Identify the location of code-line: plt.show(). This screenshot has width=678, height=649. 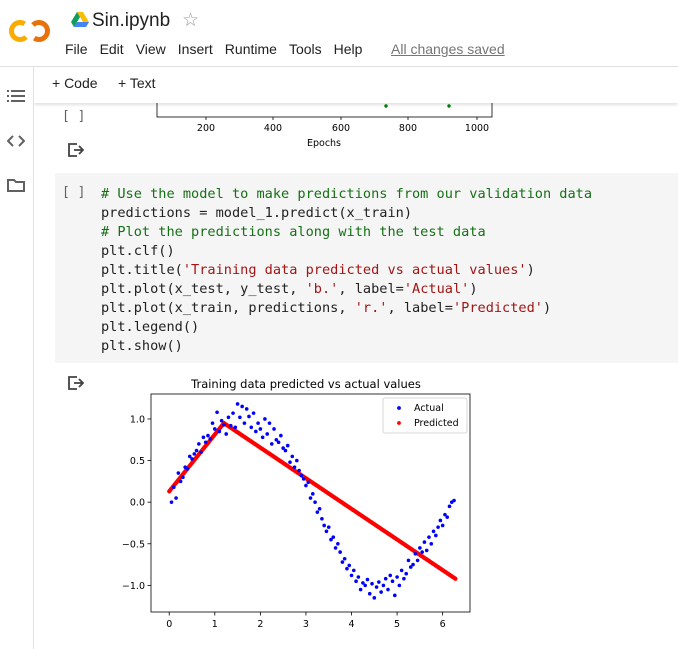
(346, 346).